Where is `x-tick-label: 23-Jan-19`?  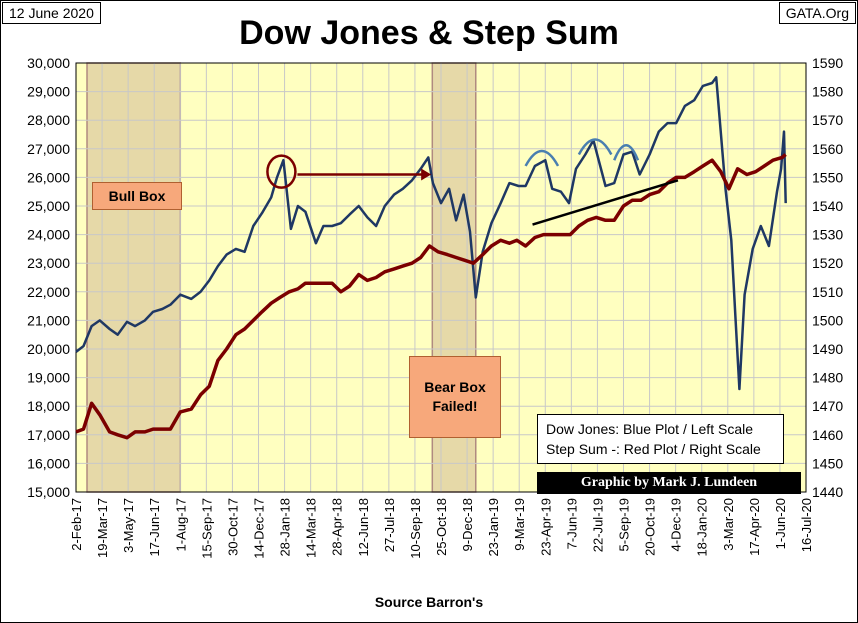 x-tick-label: 23-Jan-19 is located at coordinates (493, 527).